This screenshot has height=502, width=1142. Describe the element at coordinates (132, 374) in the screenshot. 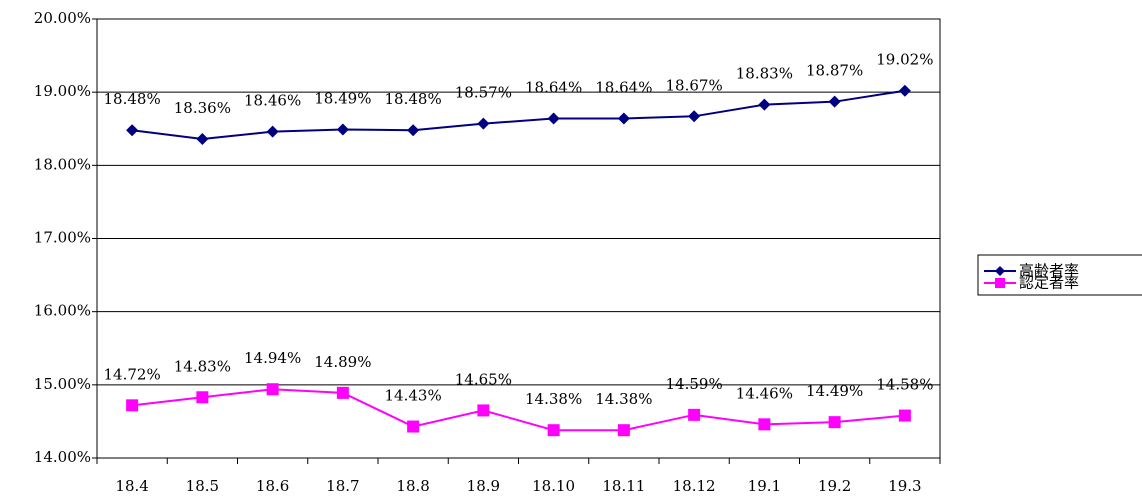

I see `data-label: 14.72%` at that location.